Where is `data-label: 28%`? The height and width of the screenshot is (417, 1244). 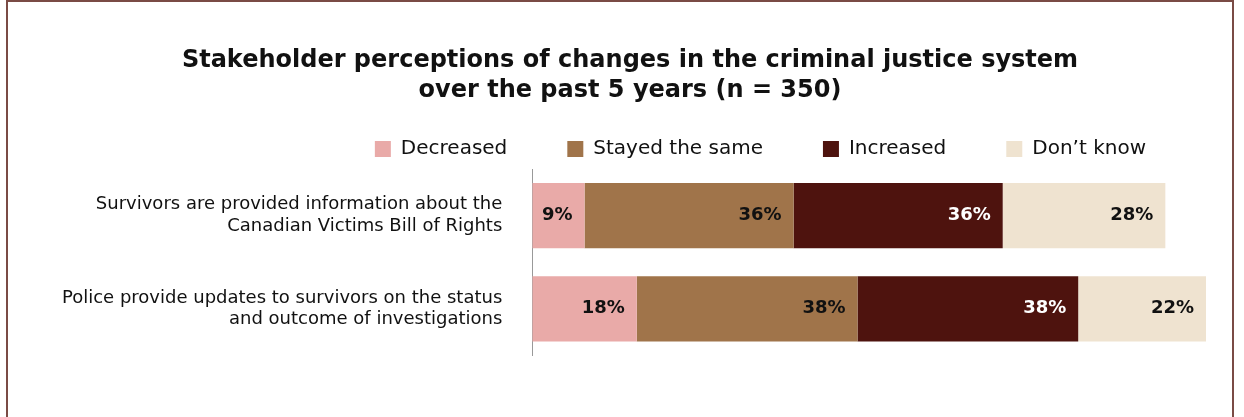
data-label: 28% is located at coordinates (1132, 214).